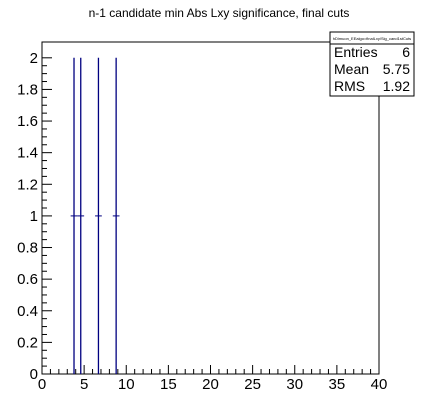 This screenshot has width=424, height=415. I want to click on stats-rms-value: 1.92, so click(396, 86).